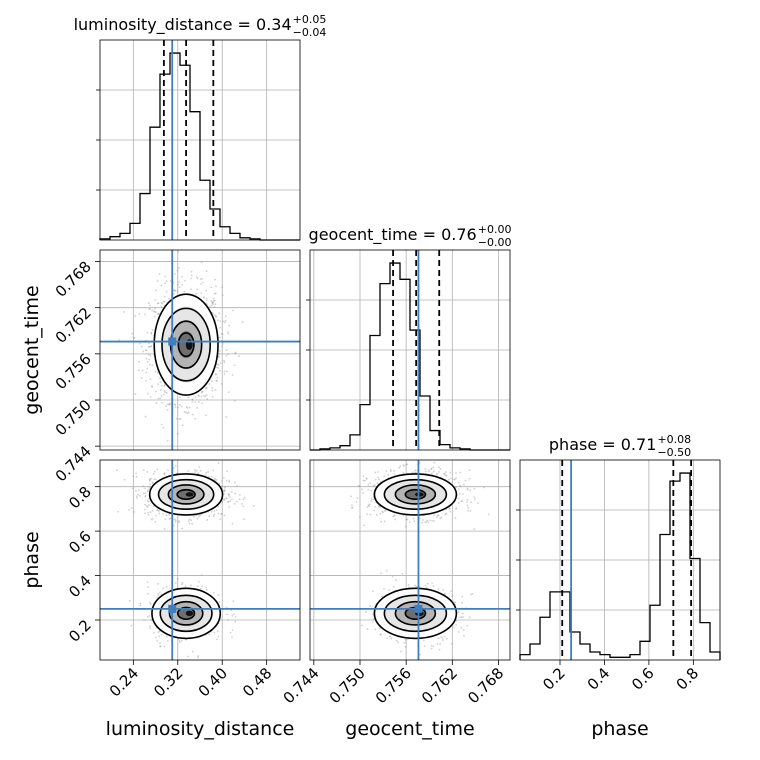 The image size is (760, 760). Describe the element at coordinates (80, 542) in the screenshot. I see `y-tick-label-phase: 0.6` at that location.